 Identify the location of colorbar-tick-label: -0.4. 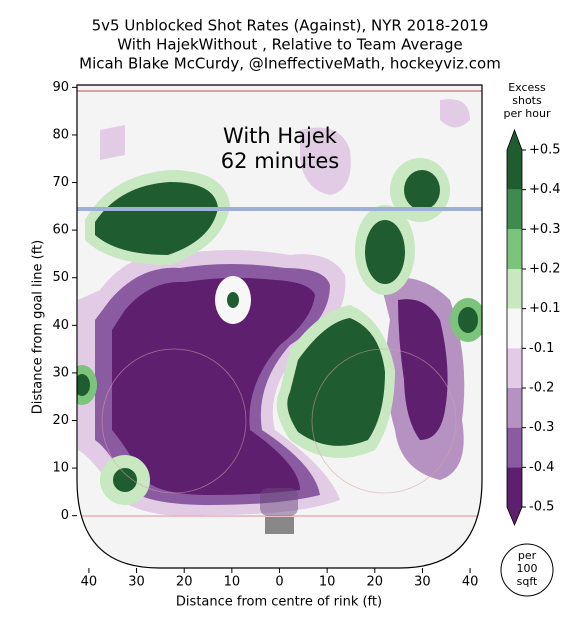
(541, 467).